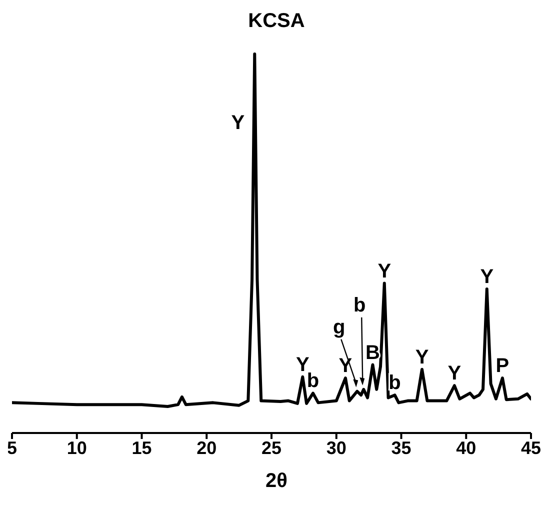 Image resolution: width=553 pixels, height=515 pixels. Describe the element at coordinates (76, 448) in the screenshot. I see `x-tick-label: 10` at that location.